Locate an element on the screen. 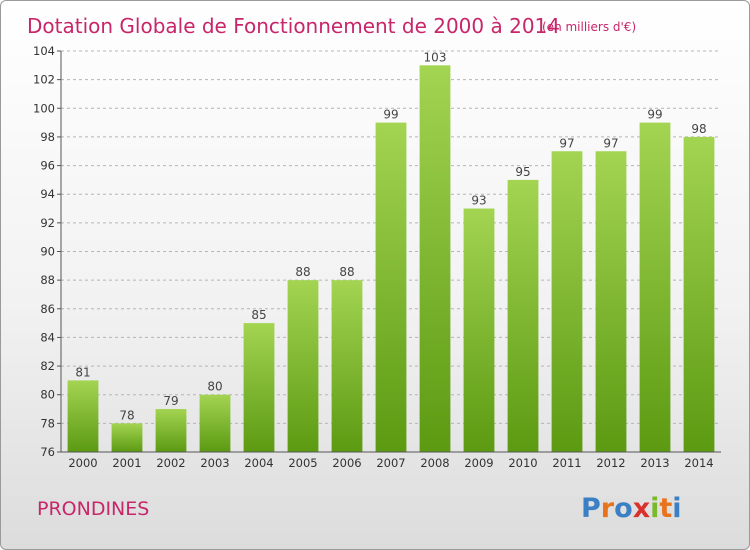 The width and height of the screenshot is (750, 550). x-tick-label-2001: 2001 is located at coordinates (126, 463).